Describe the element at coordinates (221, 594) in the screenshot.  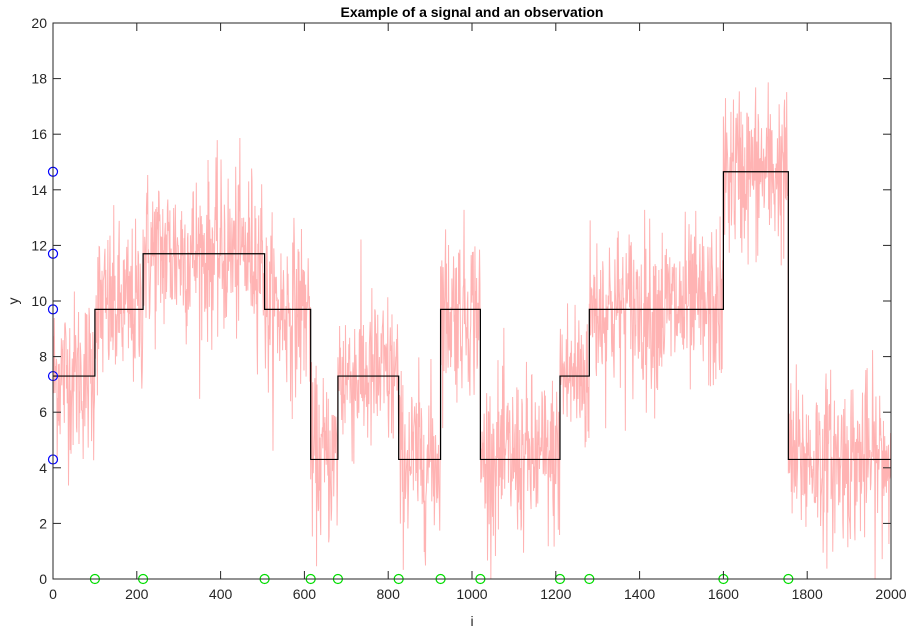
I see `x-tick-label: 400` at that location.